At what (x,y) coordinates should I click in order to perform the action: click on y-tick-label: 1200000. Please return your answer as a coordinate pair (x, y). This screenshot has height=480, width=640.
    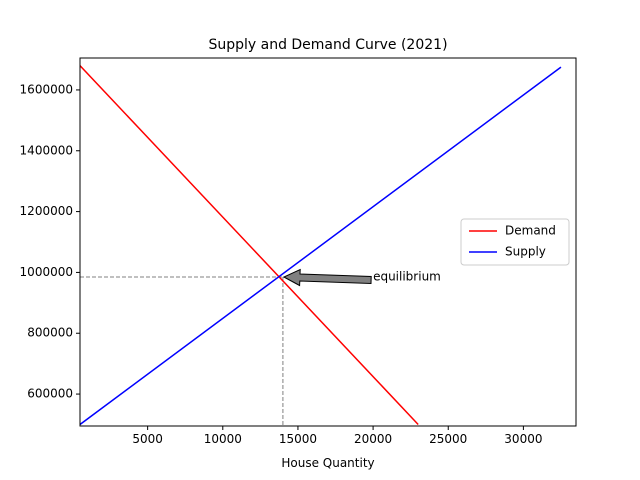
    Looking at the image, I should click on (46, 211).